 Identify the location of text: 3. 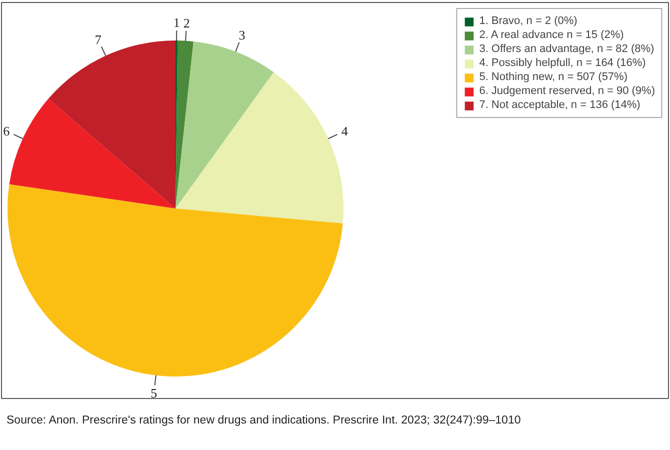
(242, 34).